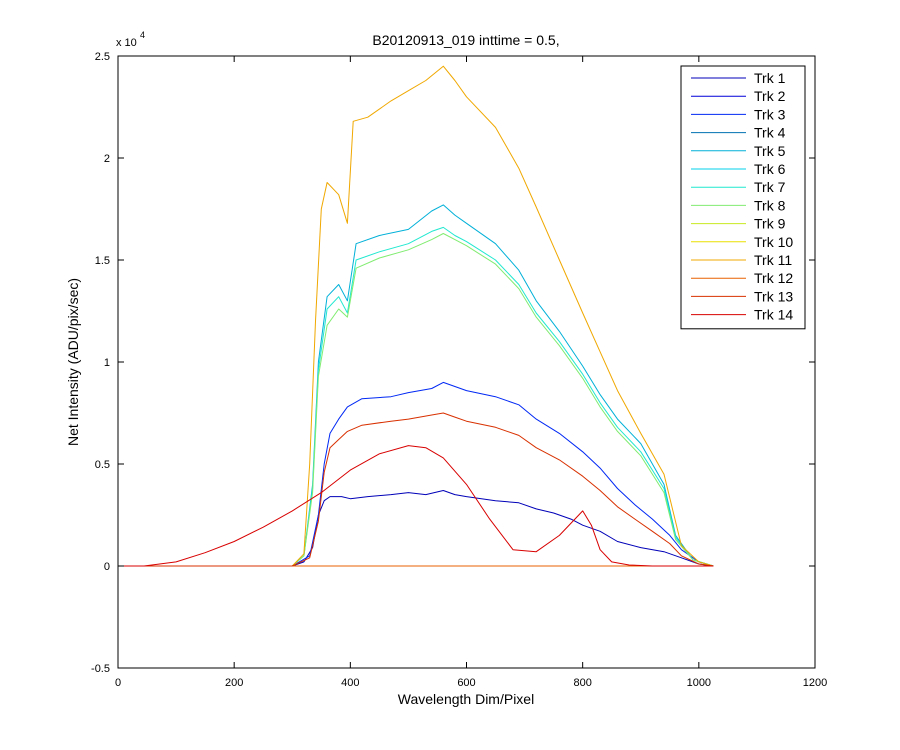 This screenshot has height=750, width=900. I want to click on x-tick-label: 0, so click(118, 683).